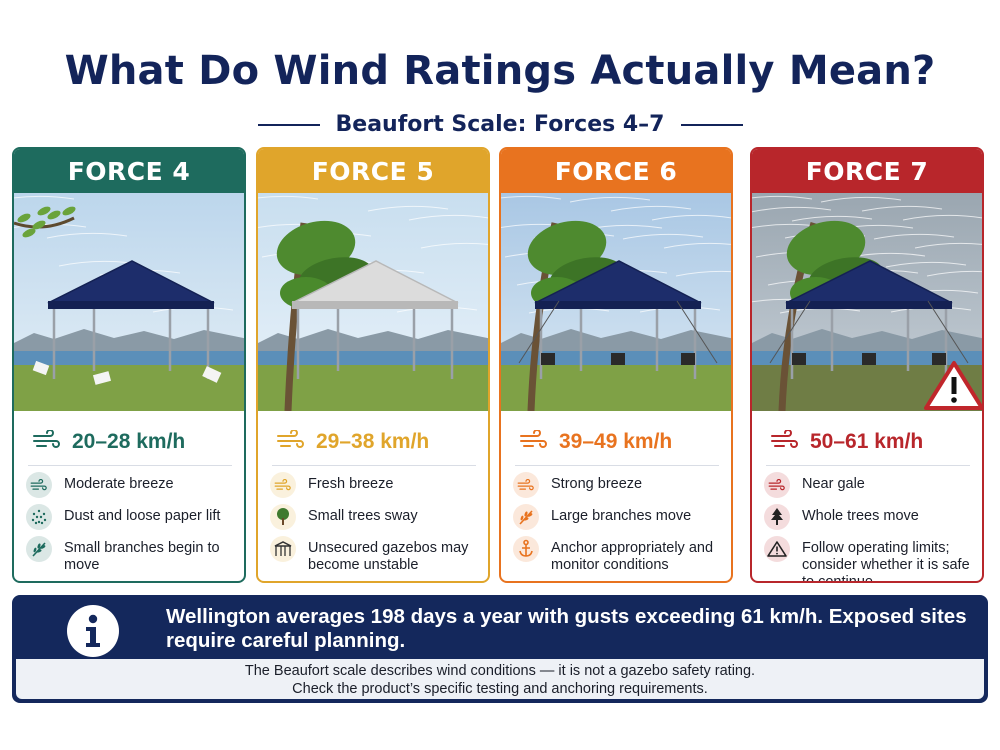  I want to click on subtitle-rule-right, so click(711, 124).